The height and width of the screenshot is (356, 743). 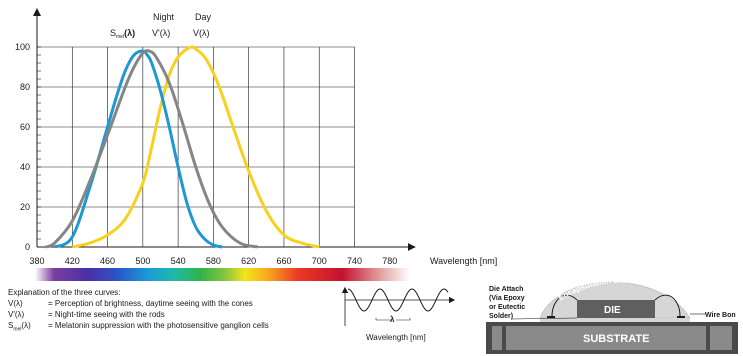 I want to click on svg-text: Smel(λ), so click(x=122, y=34).